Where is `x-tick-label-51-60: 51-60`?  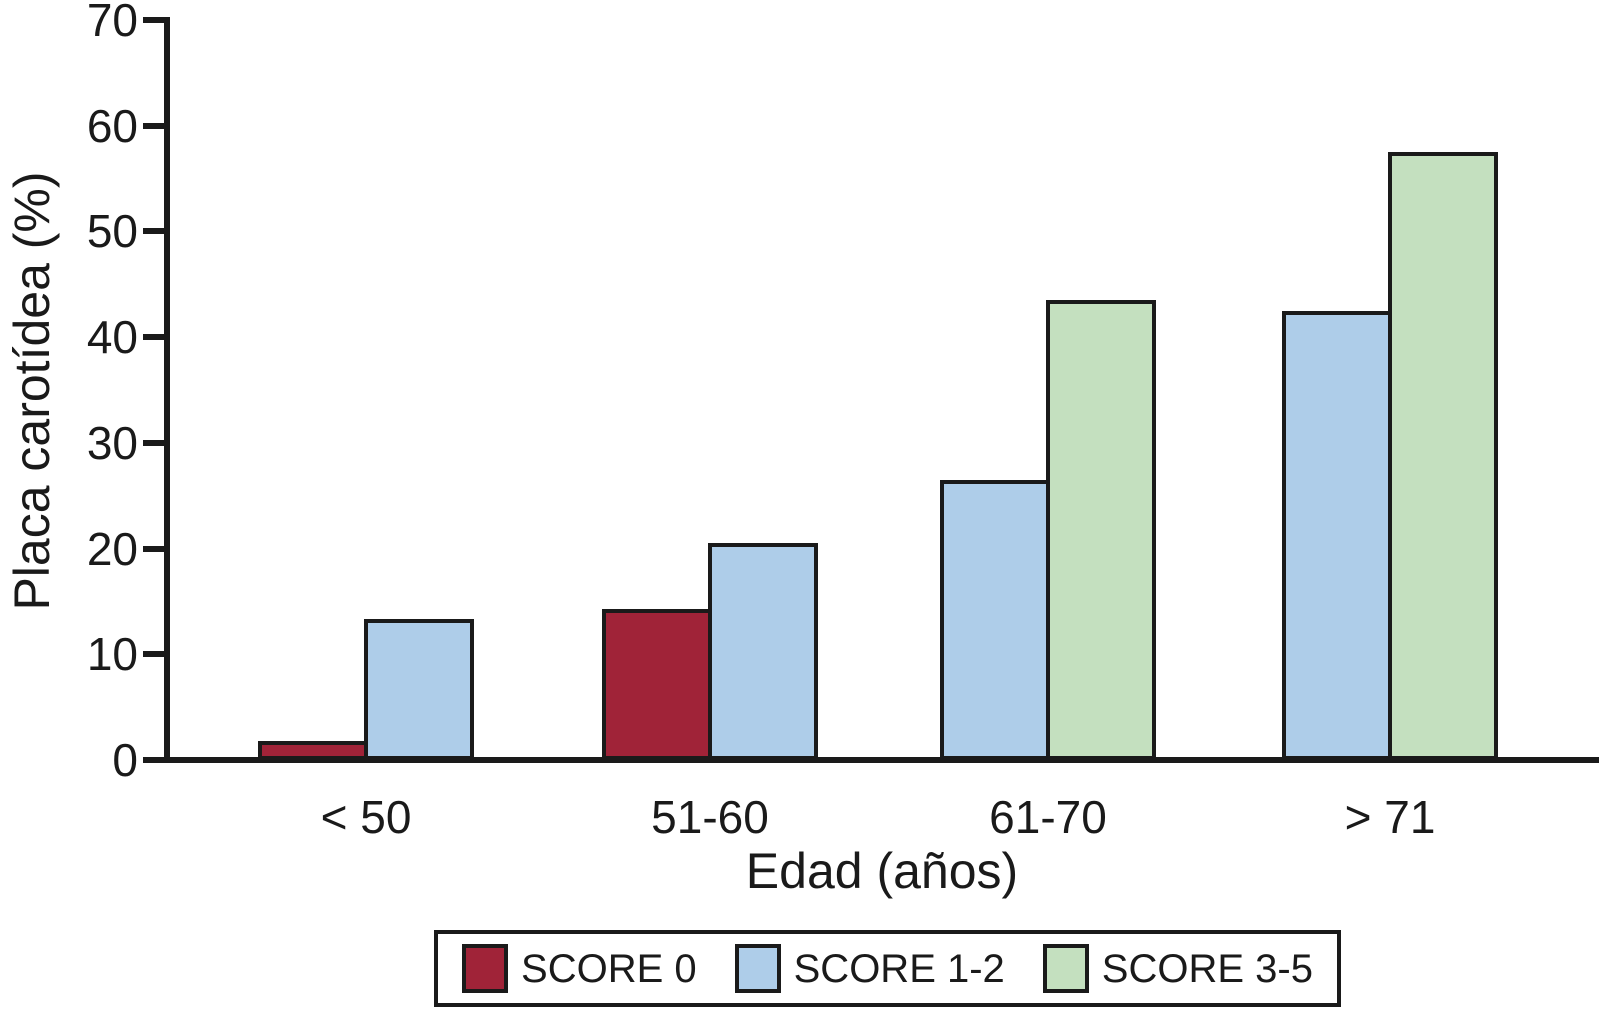
x-tick-label-51-60: 51-60 is located at coordinates (710, 817).